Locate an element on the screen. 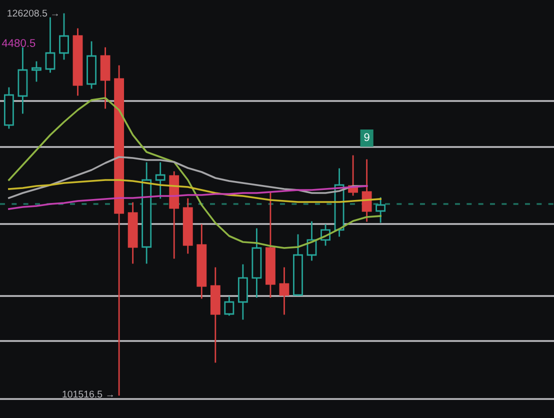 This screenshot has width=554, height=418. annotation: 9 is located at coordinates (367, 137).